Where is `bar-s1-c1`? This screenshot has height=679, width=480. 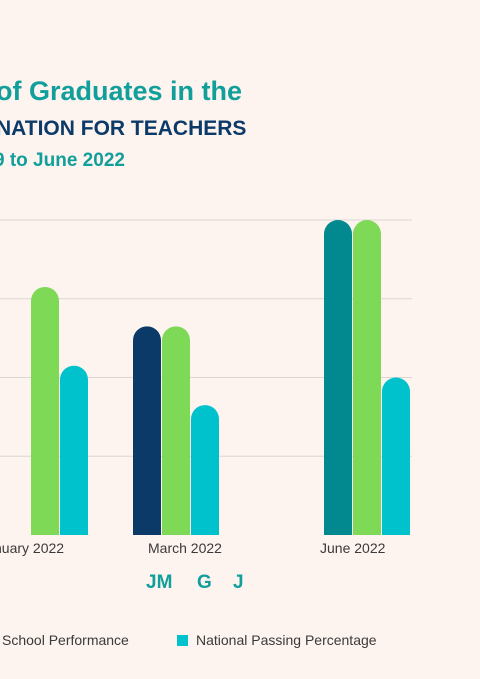
bar-s1-c1 is located at coordinates (176, 430).